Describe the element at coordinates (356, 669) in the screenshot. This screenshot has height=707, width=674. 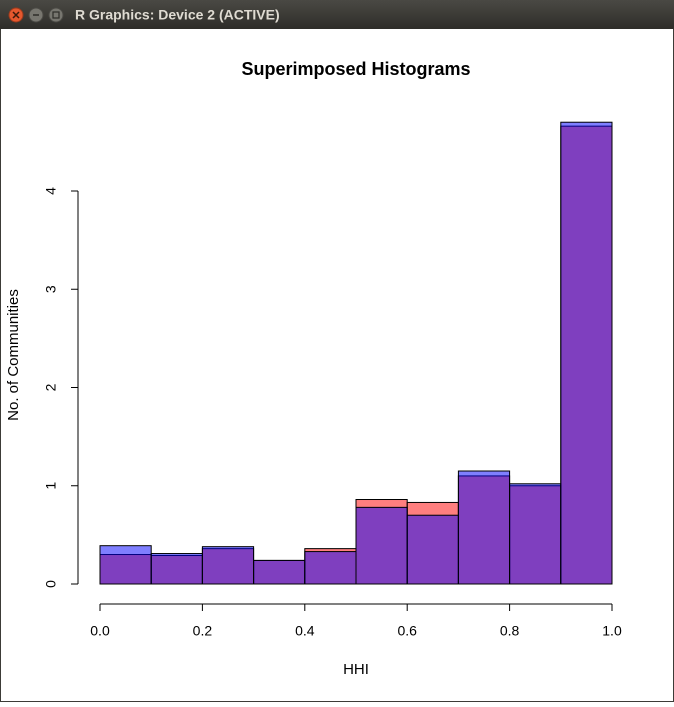
I see `x-axis-label: HHI` at that location.